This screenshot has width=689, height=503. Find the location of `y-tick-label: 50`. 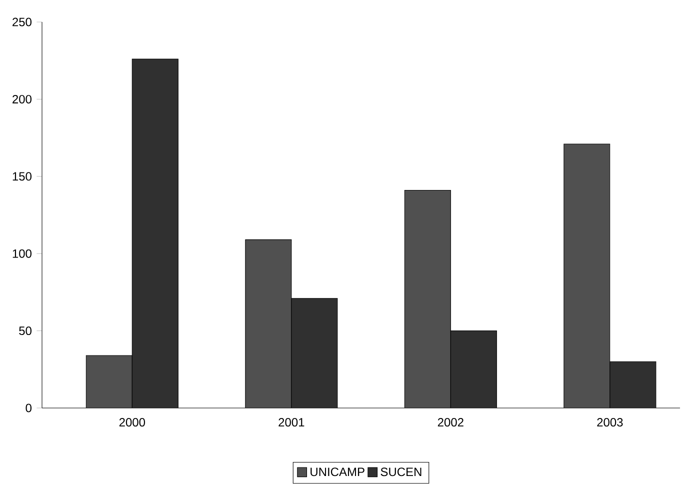

y-tick-label: 50 is located at coordinates (25, 331).